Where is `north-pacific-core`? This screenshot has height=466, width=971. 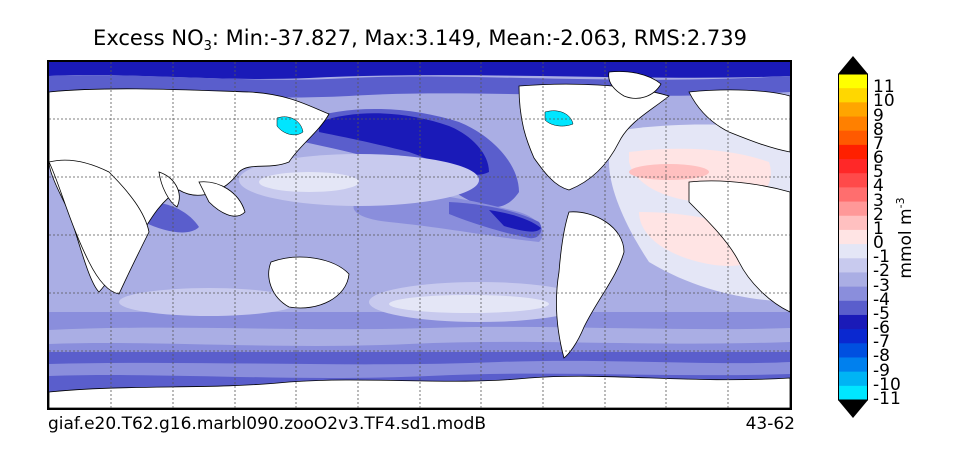 north-pacific-core is located at coordinates (404, 144).